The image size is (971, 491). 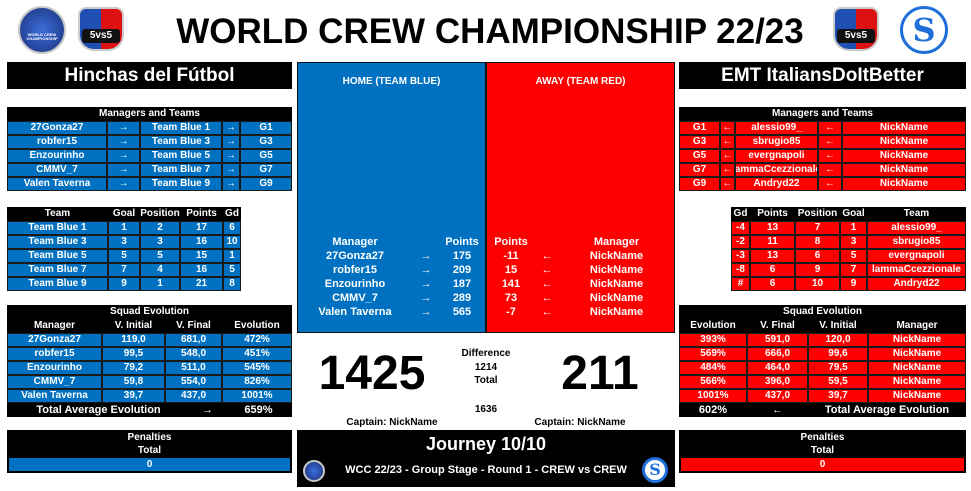 I want to click on table-cell: 27Gonza27, so click(x=57, y=128).